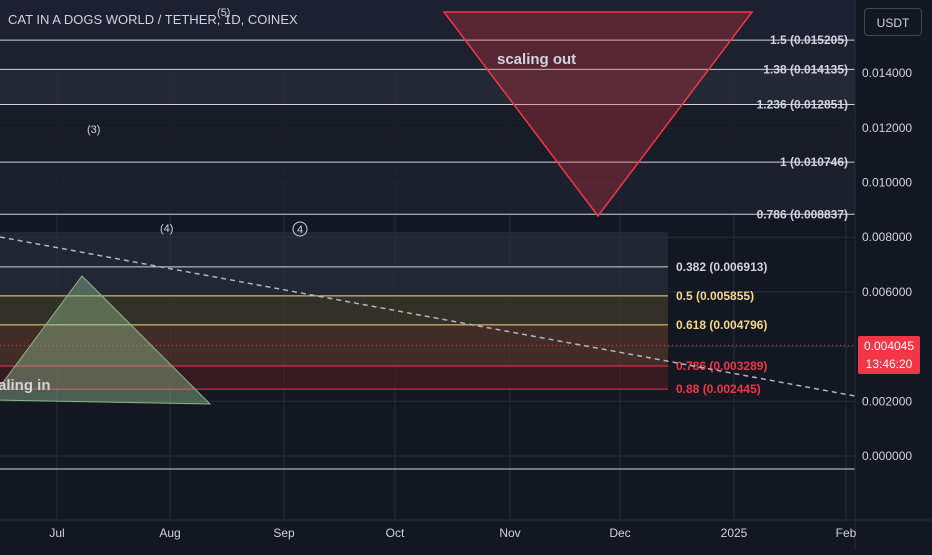 The width and height of the screenshot is (932, 555). Describe the element at coordinates (93, 130) in the screenshot. I see `wave-label: (3)` at that location.